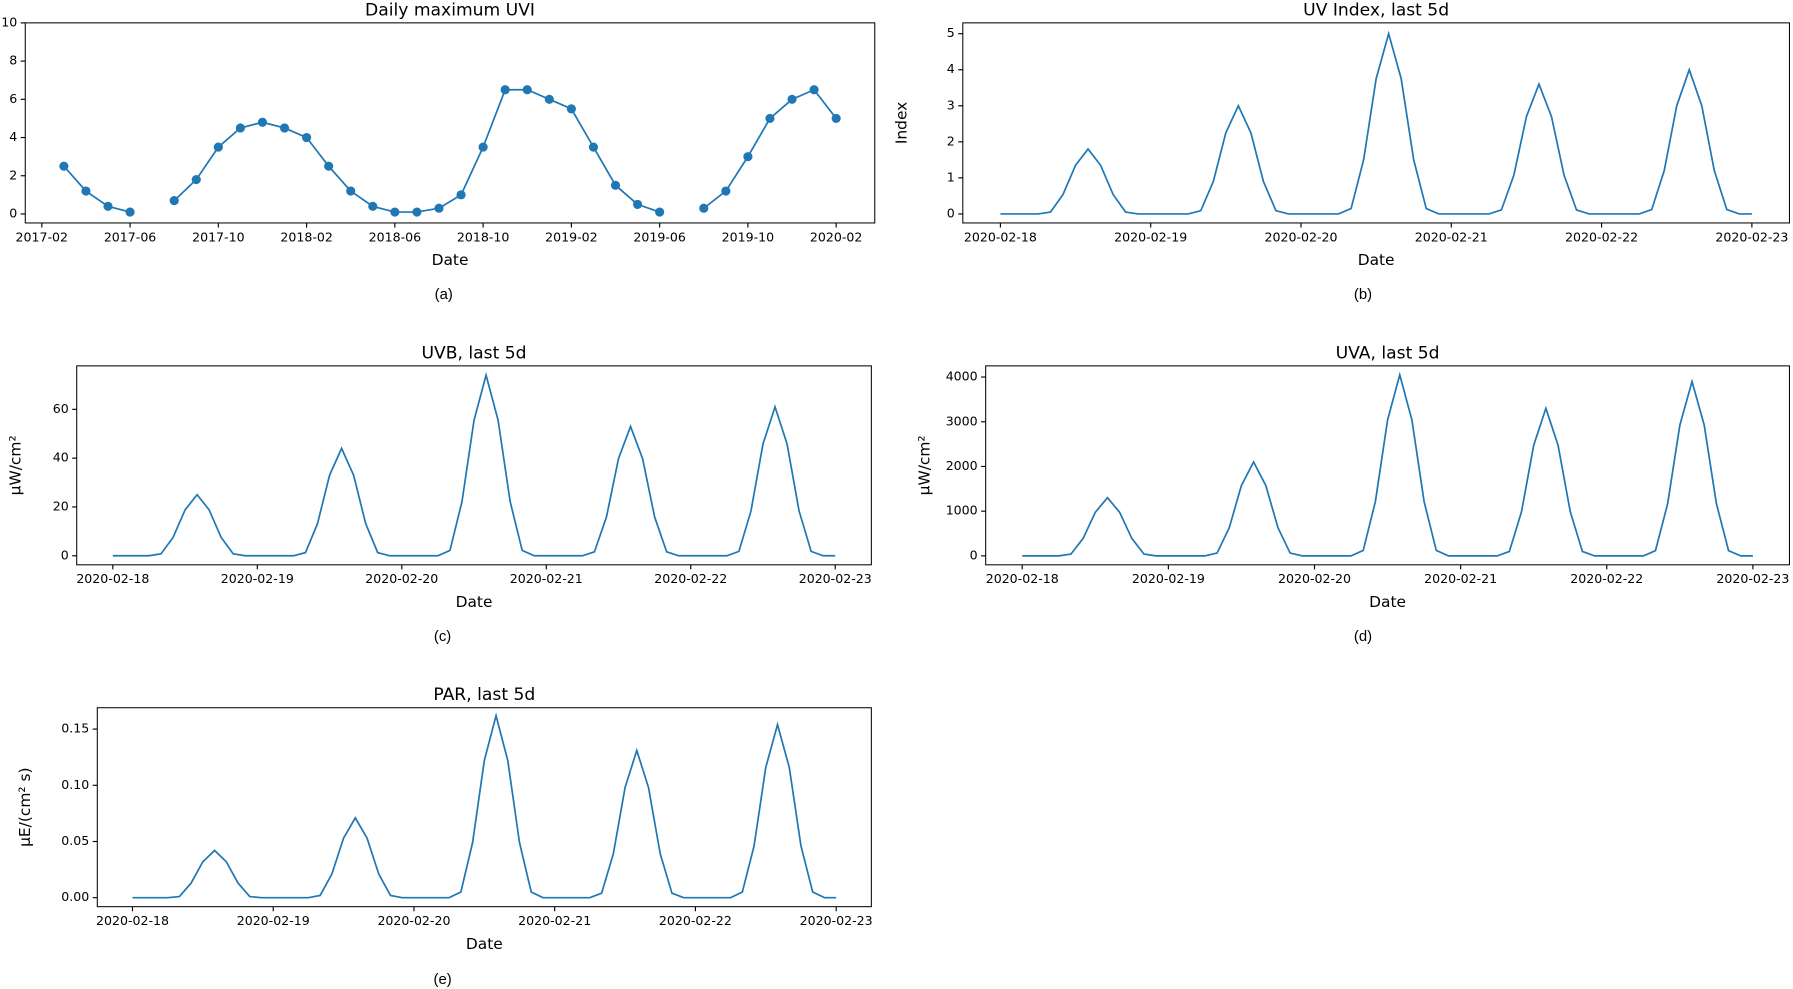 This screenshot has height=989, width=1793. What do you see at coordinates (1388, 353) in the screenshot?
I see `chart-title: UVA, last 5d` at bounding box center [1388, 353].